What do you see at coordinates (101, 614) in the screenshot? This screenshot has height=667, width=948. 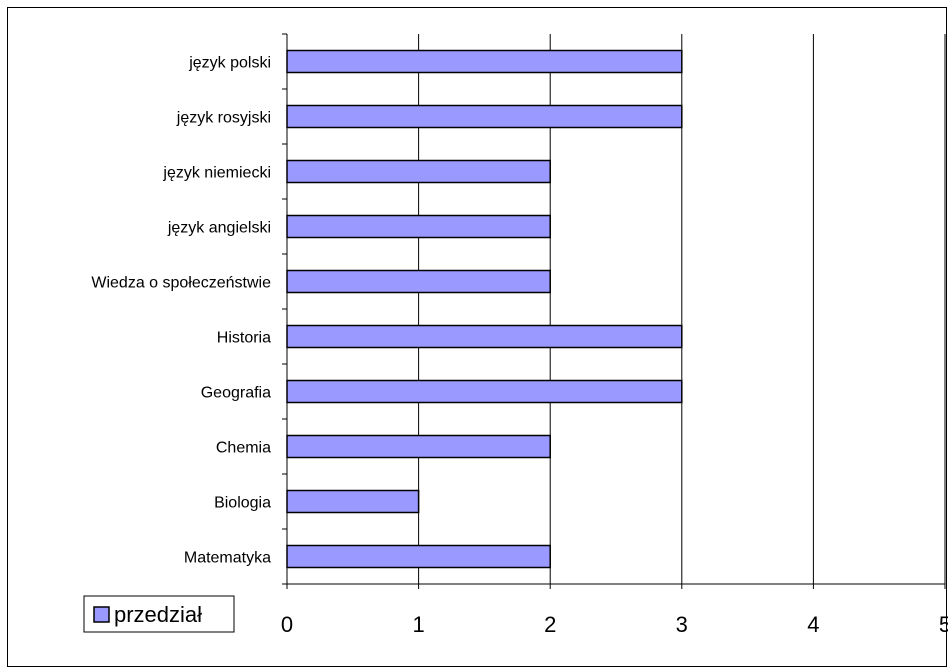 I see `legend-swatch` at bounding box center [101, 614].